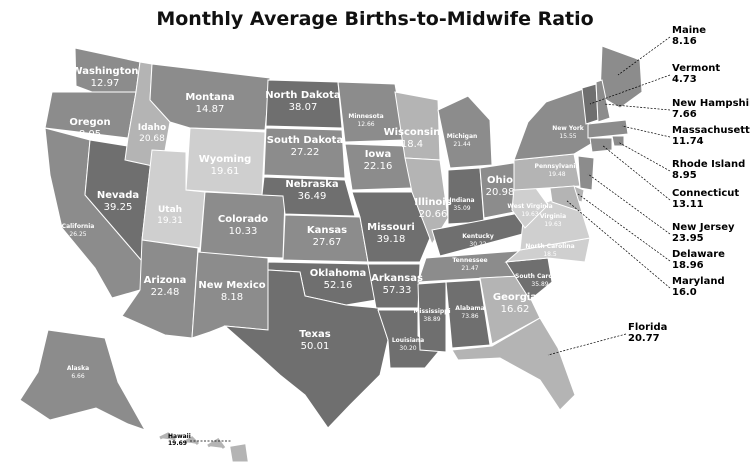 This screenshot has width=750, height=463. I want to click on state-name-wyoming: Wyoming, so click(225, 159).